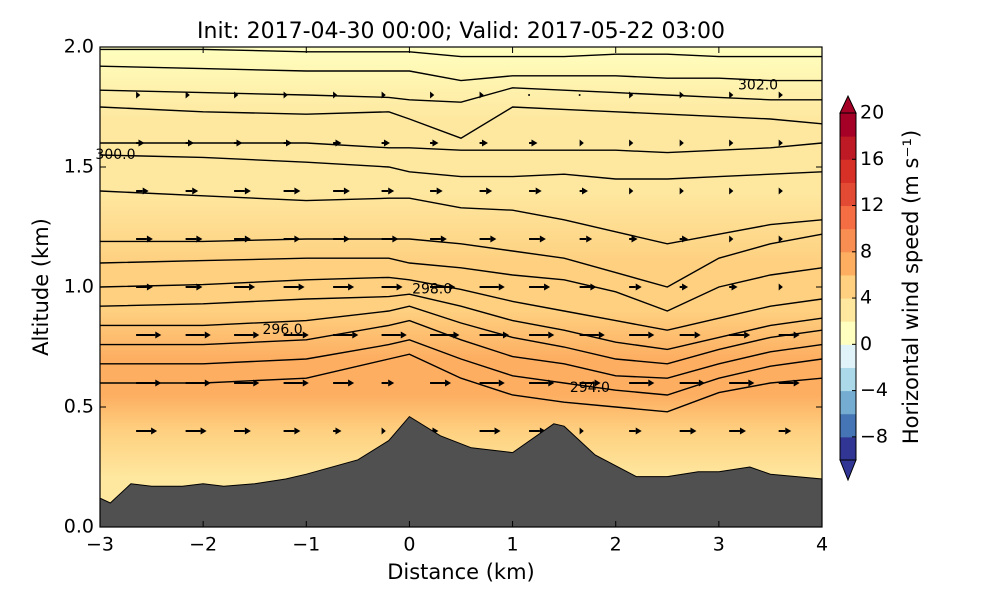 This screenshot has height=600, width=1000. Describe the element at coordinates (79, 407) in the screenshot. I see `y-tick-label: 0.5` at that location.